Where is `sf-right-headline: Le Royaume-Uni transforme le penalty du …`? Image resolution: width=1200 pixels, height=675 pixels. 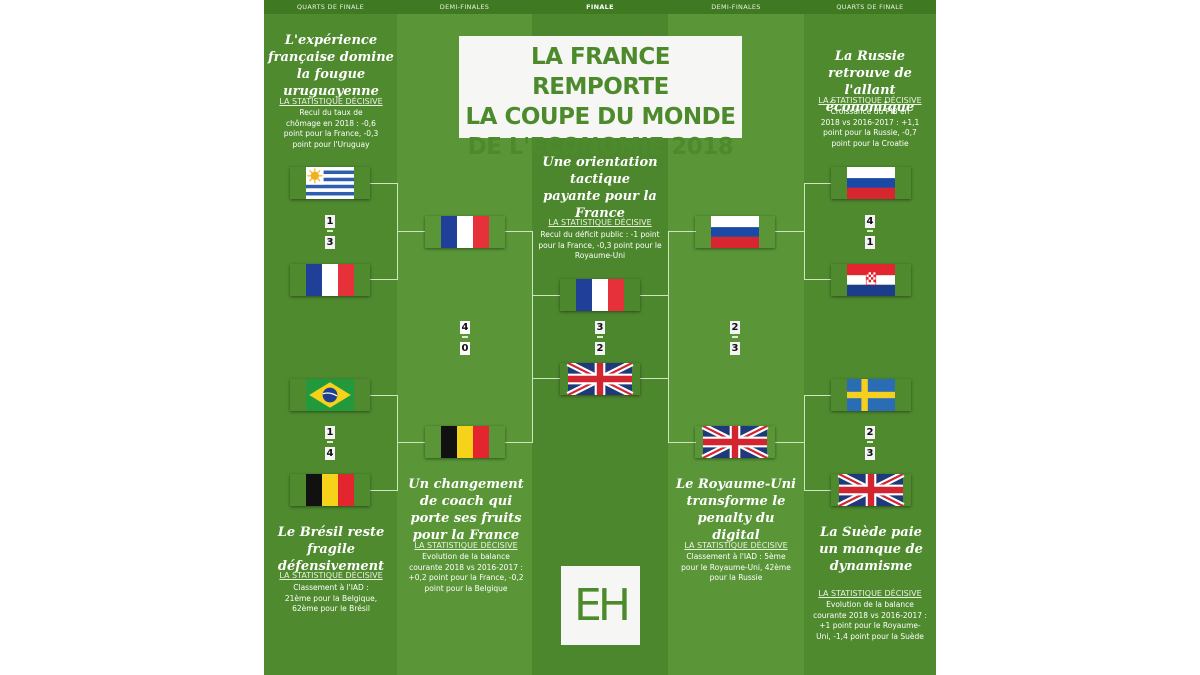 sf-right-headline: Le Royaume-Uni transforme le penalty du … is located at coordinates (736, 510).